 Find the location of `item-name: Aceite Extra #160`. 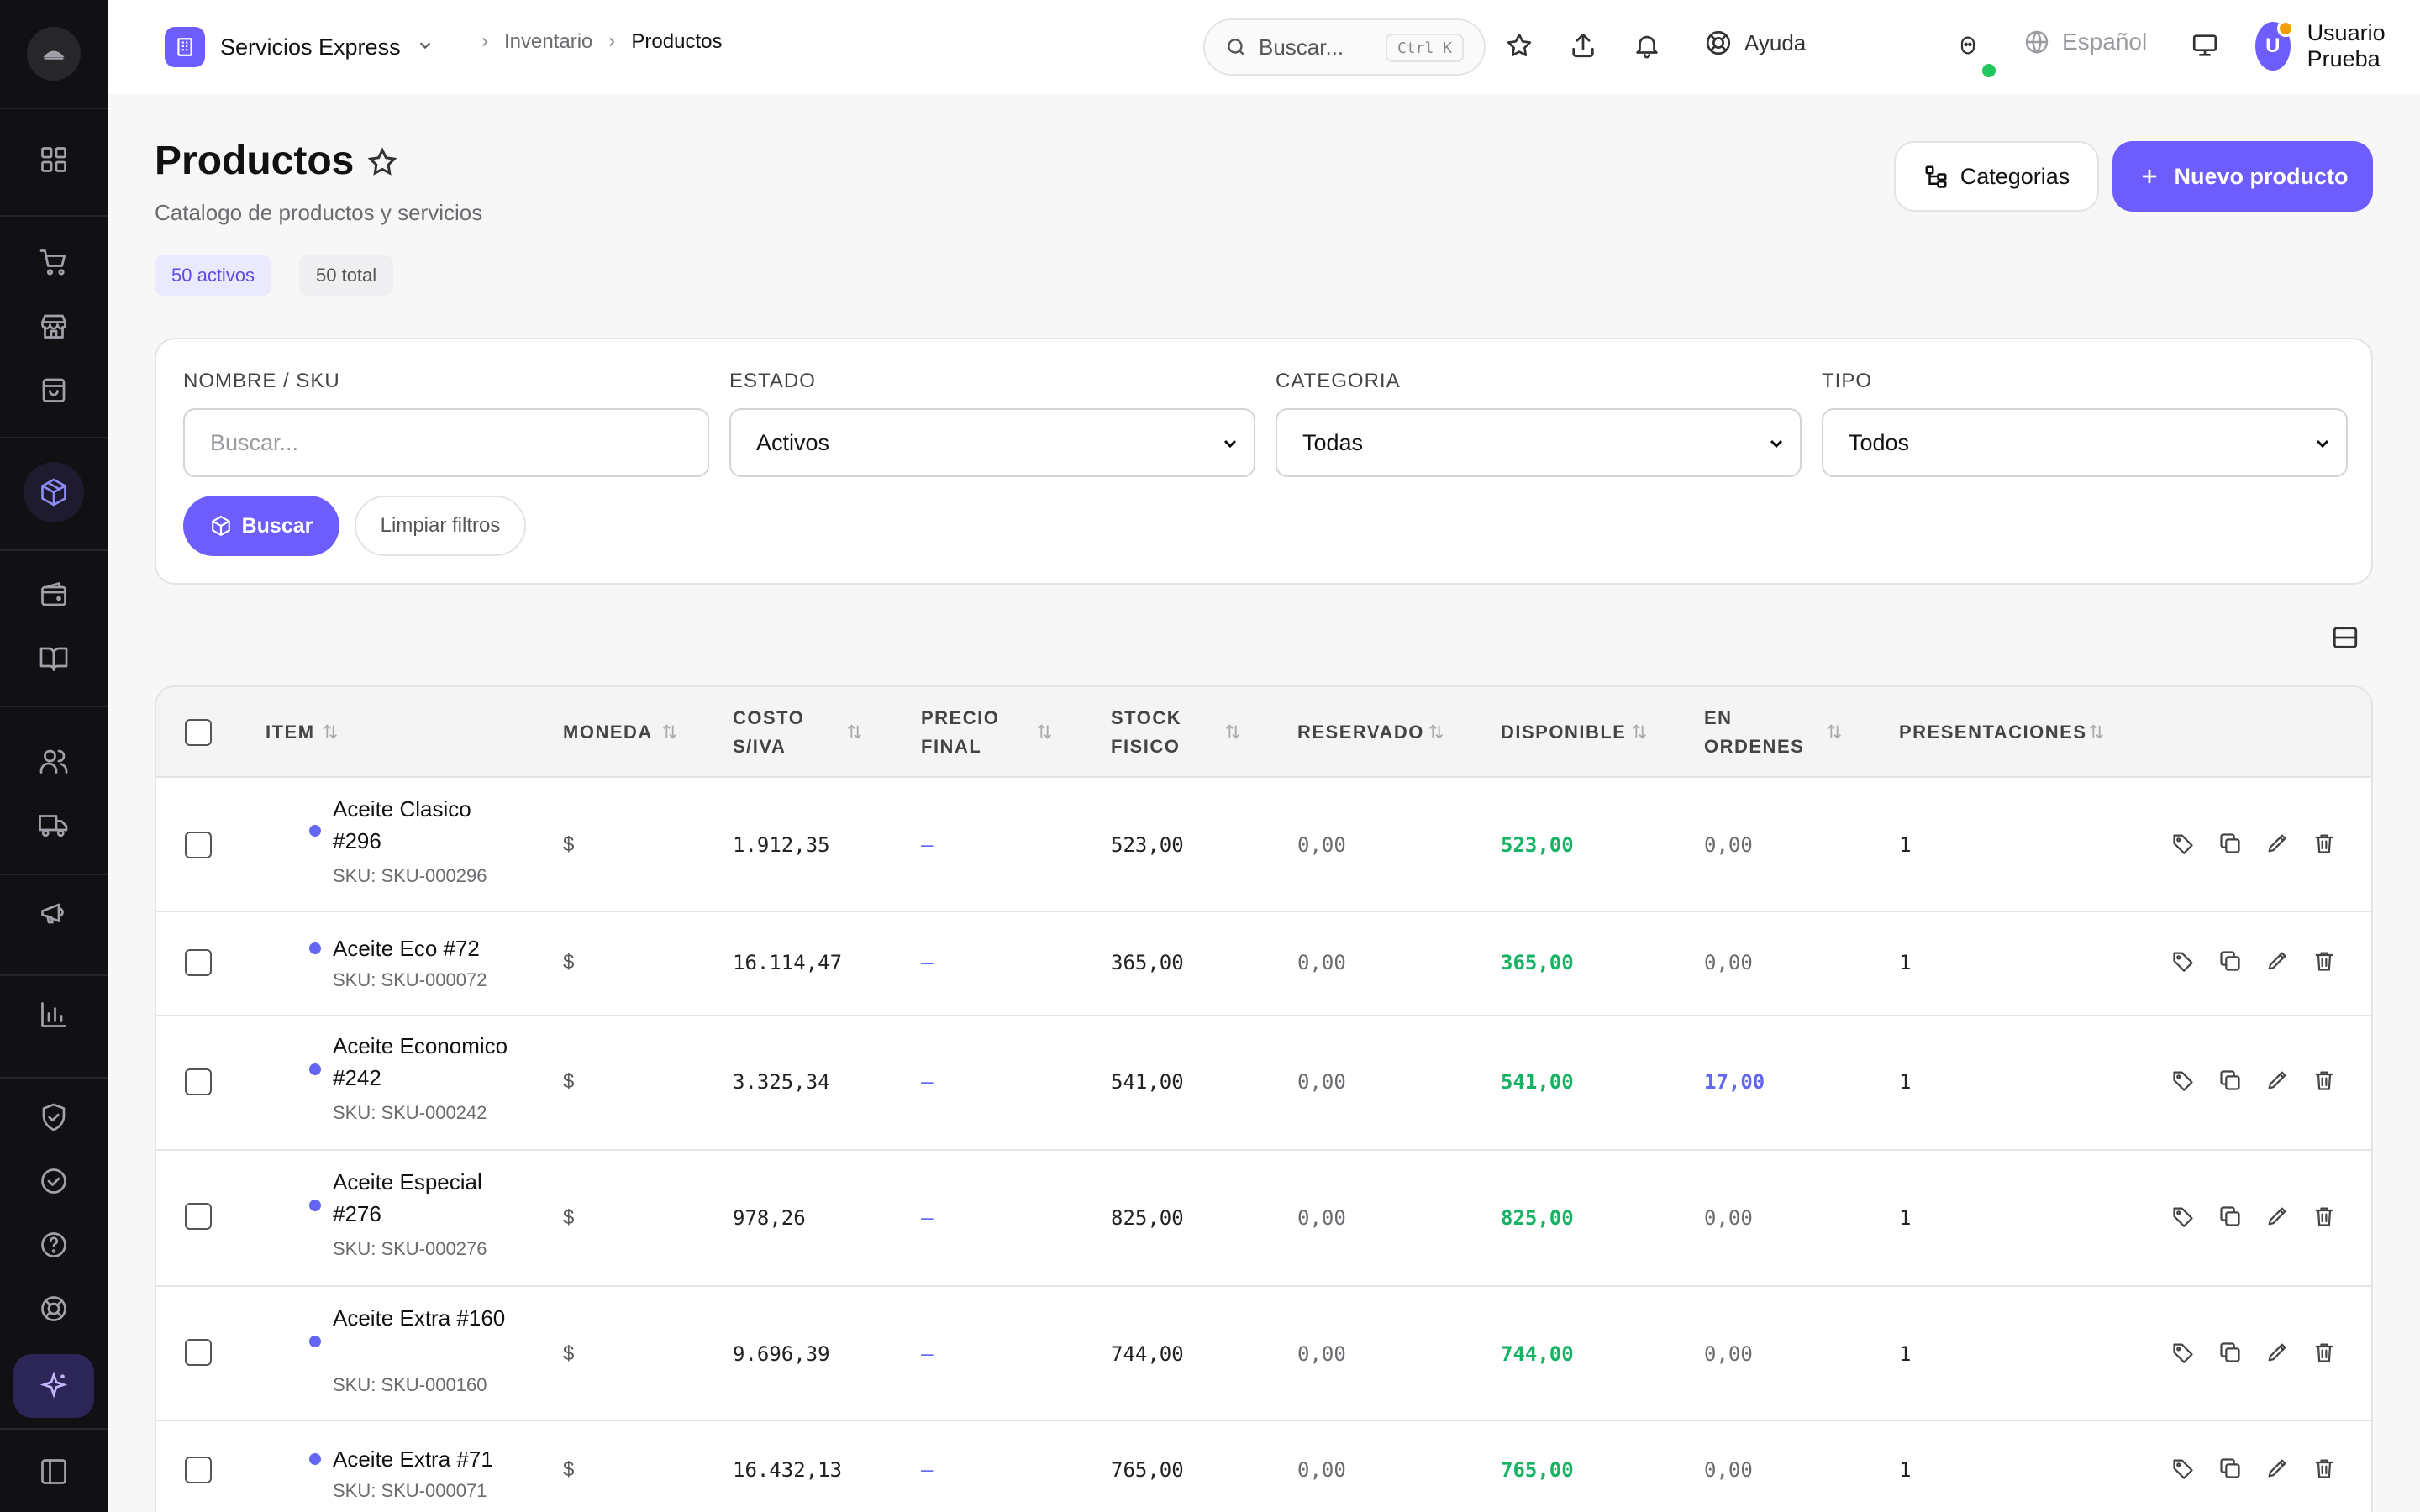

item-name: Aceite Extra #160 is located at coordinates (420, 1318).